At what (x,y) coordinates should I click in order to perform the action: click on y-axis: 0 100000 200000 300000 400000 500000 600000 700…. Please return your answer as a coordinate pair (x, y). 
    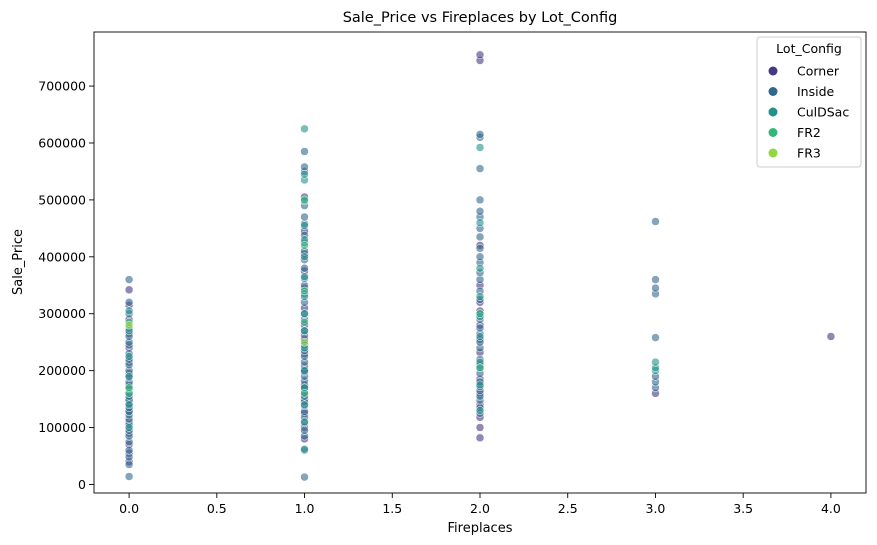
    Looking at the image, I should click on (66, 285).